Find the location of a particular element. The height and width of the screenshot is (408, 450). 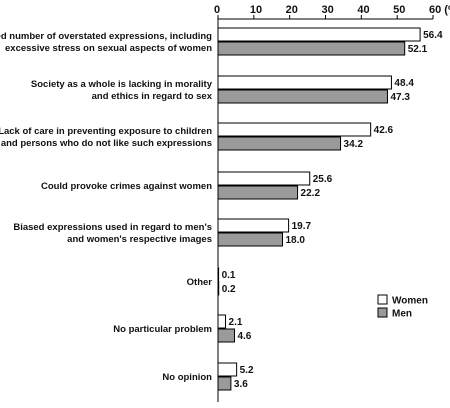

x-tick-label-5: 50 is located at coordinates (399, 10).